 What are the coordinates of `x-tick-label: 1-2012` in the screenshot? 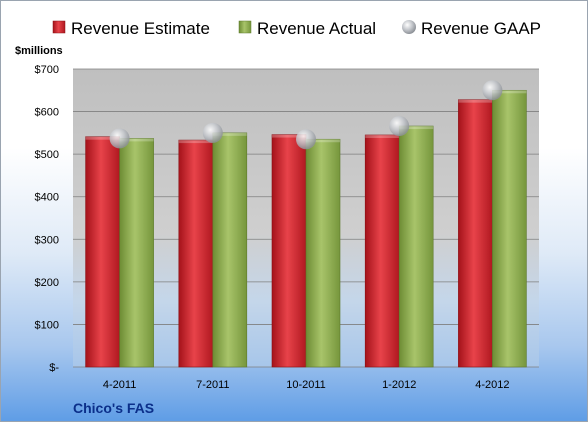 It's located at (399, 385).